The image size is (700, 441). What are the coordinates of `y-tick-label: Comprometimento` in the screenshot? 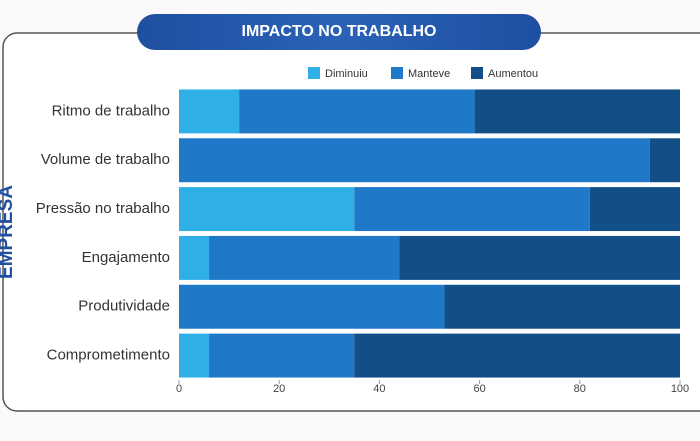 It's located at (108, 355).